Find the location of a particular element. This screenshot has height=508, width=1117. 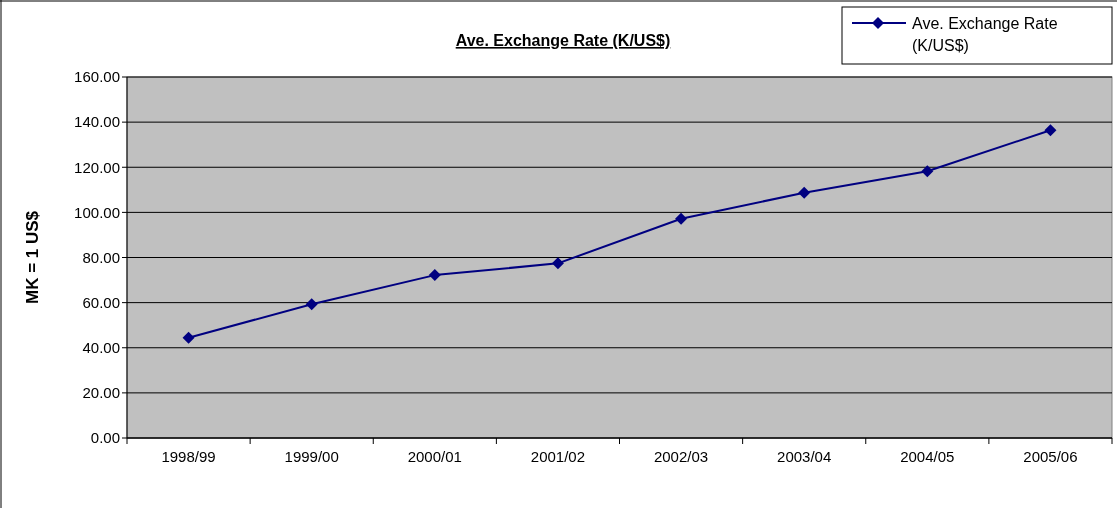

x-tick-label: 2004/05 is located at coordinates (927, 456).